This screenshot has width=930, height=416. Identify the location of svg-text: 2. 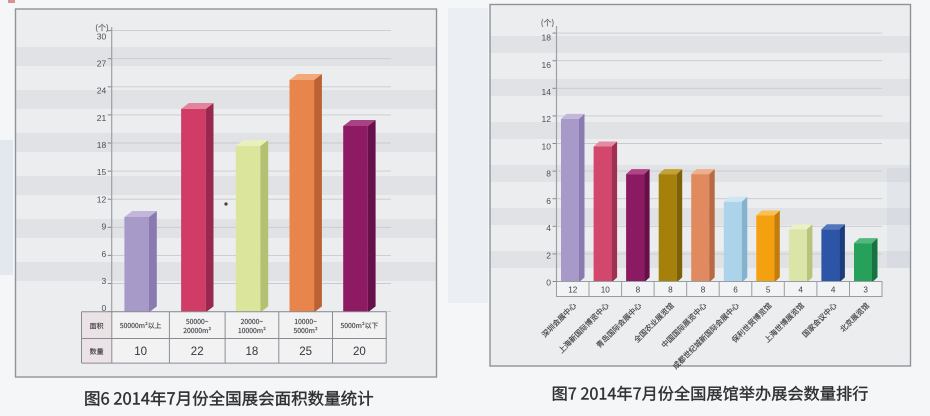
(548, 255).